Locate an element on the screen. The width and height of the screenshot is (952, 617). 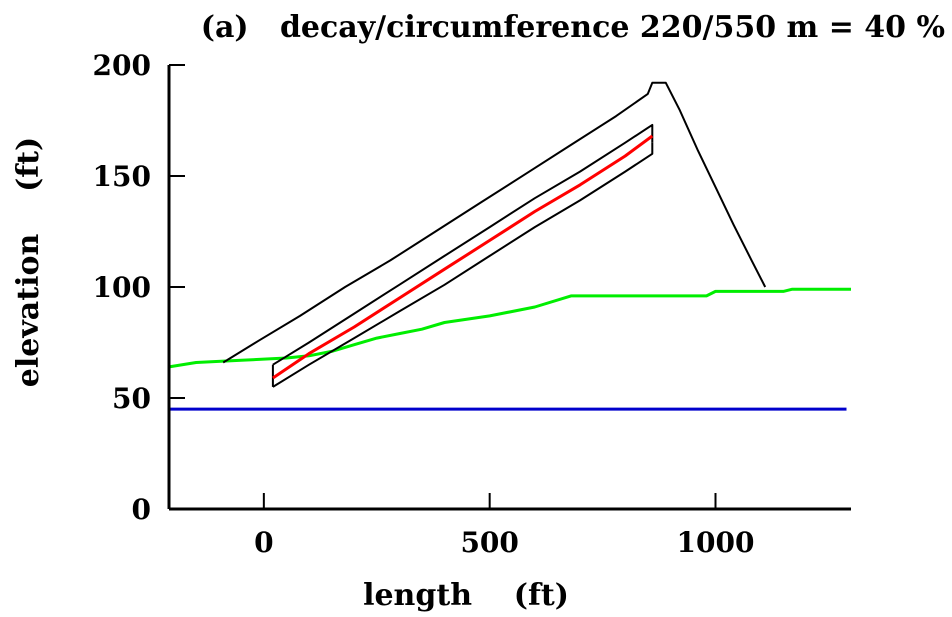
y-tick-label: 150 is located at coordinates (122, 176).